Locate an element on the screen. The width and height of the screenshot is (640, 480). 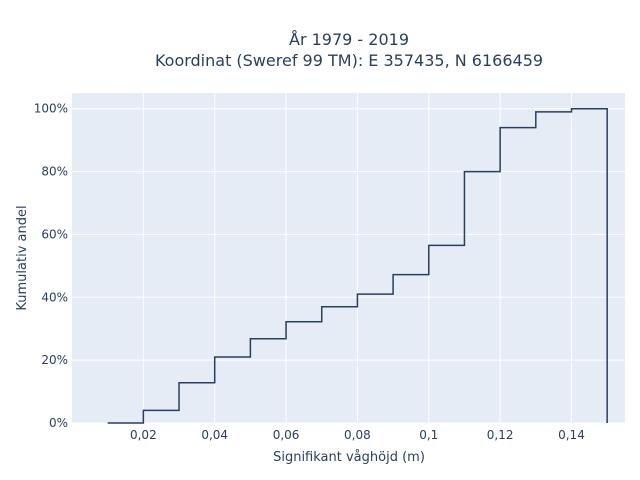
y-tick-label: 100% is located at coordinates (51, 109).